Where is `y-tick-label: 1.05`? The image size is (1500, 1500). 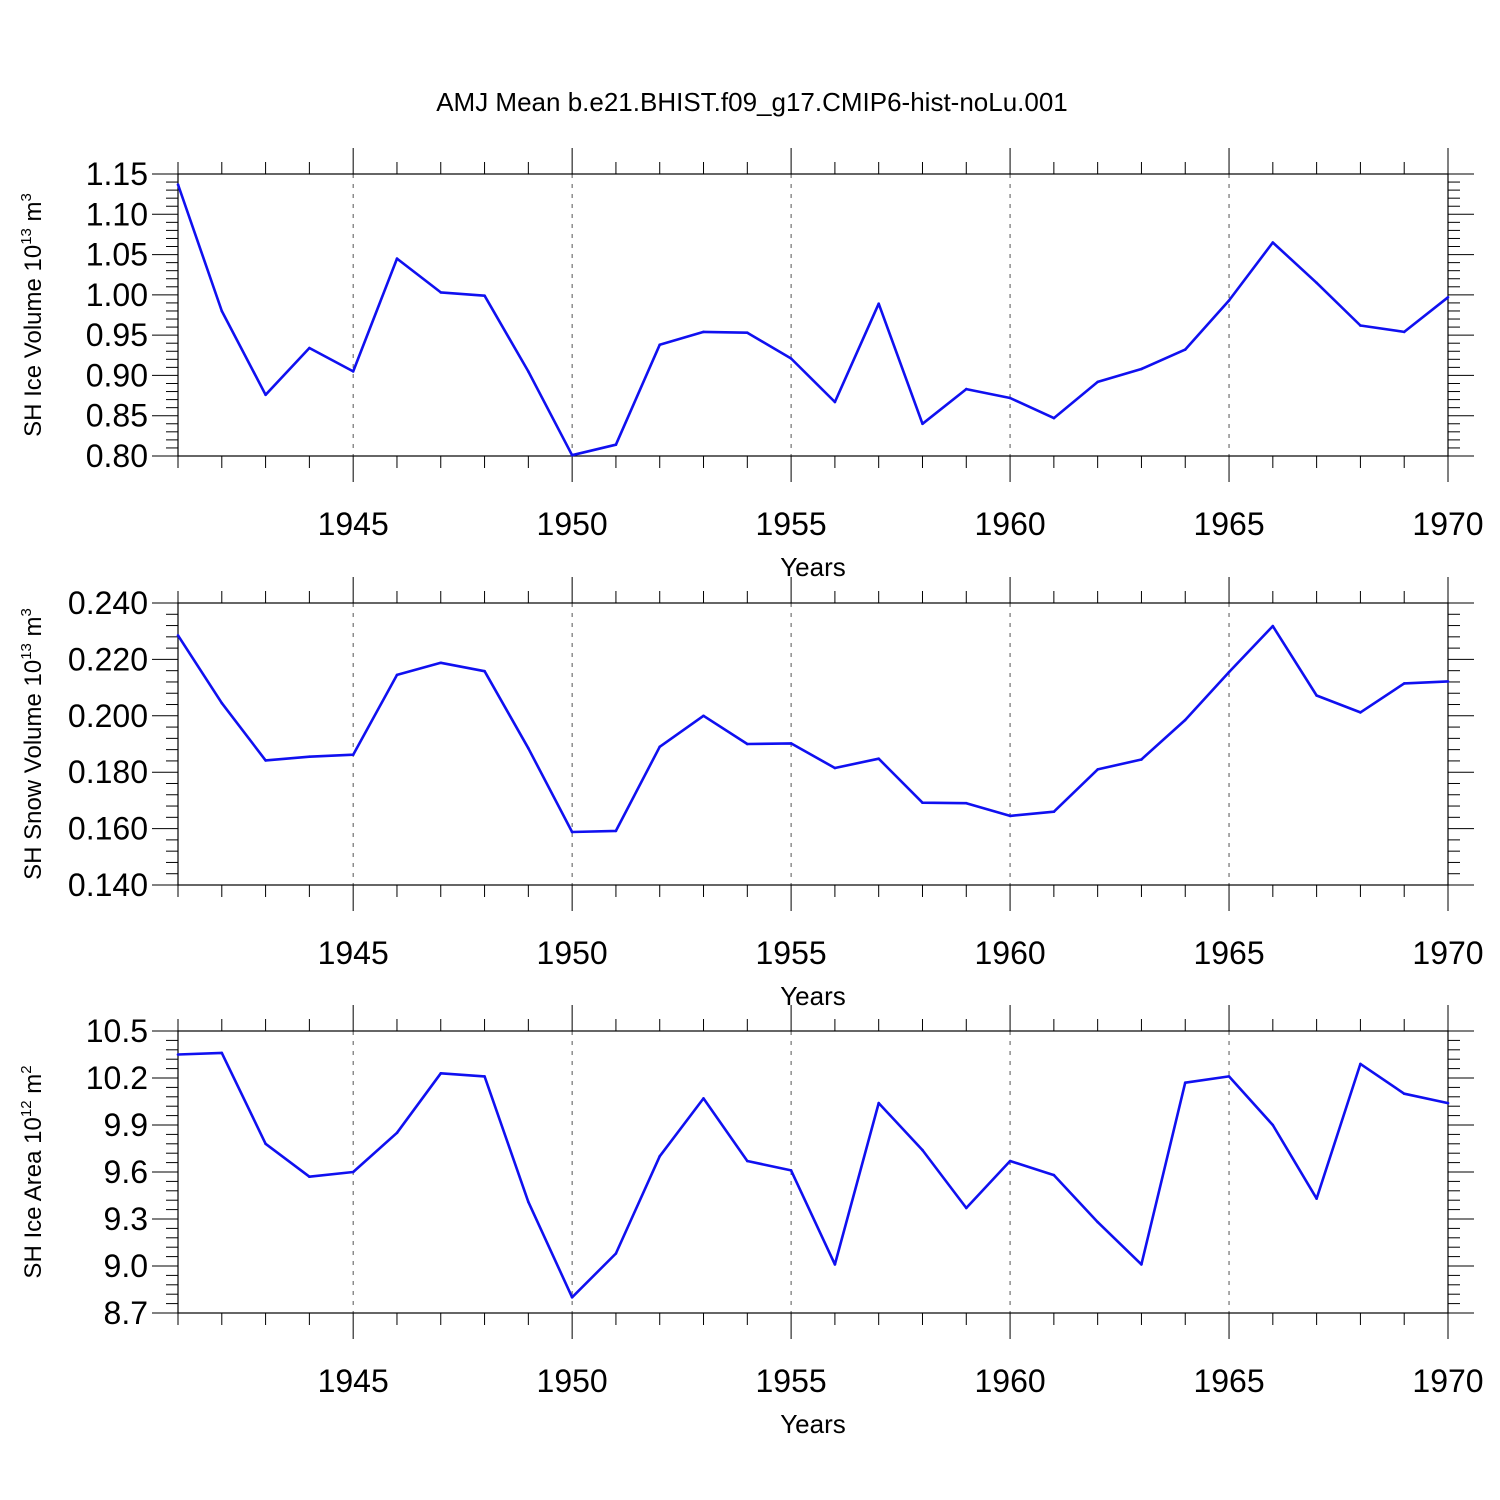
y-tick-label: 1.05 is located at coordinates (117, 255).